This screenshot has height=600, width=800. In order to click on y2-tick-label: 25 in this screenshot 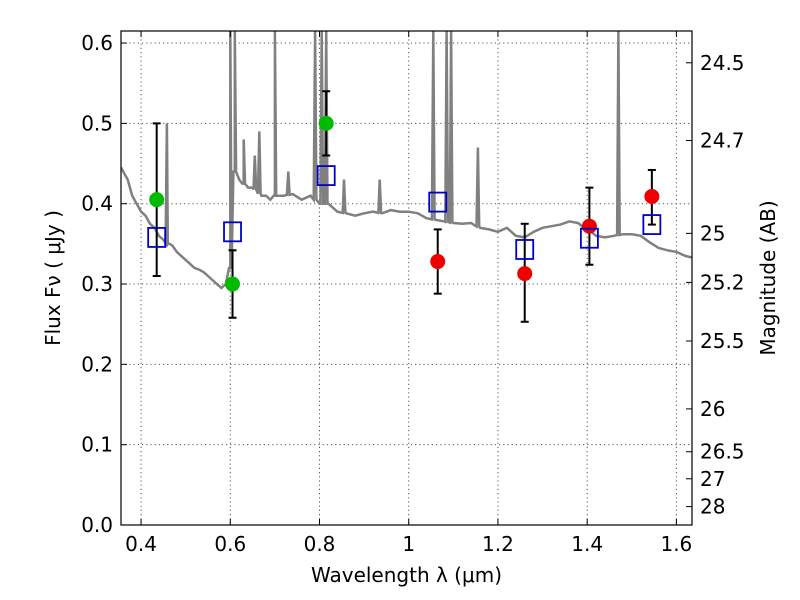, I will do `click(712, 233)`.